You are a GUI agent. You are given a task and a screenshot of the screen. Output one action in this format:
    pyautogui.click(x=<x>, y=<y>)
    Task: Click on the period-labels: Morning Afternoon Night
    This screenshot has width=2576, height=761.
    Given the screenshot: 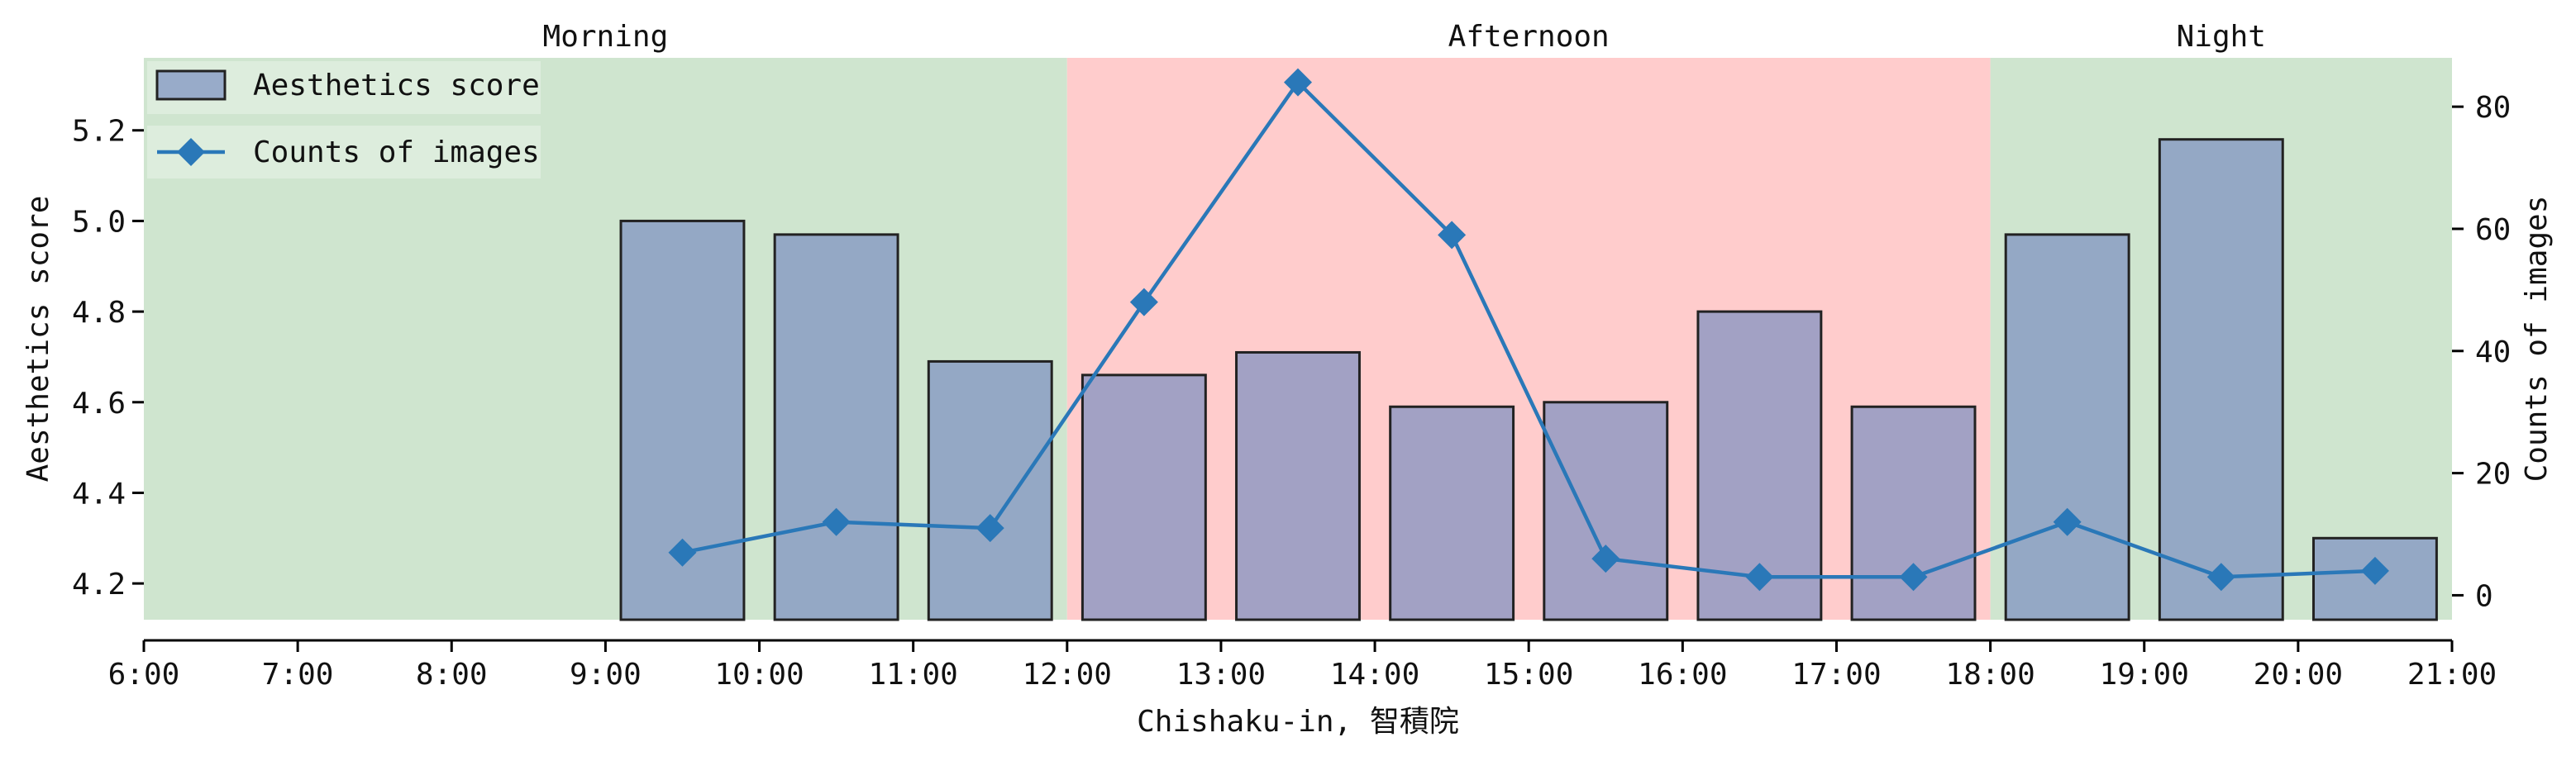 What is the action you would take?
    pyautogui.click(x=1404, y=37)
    